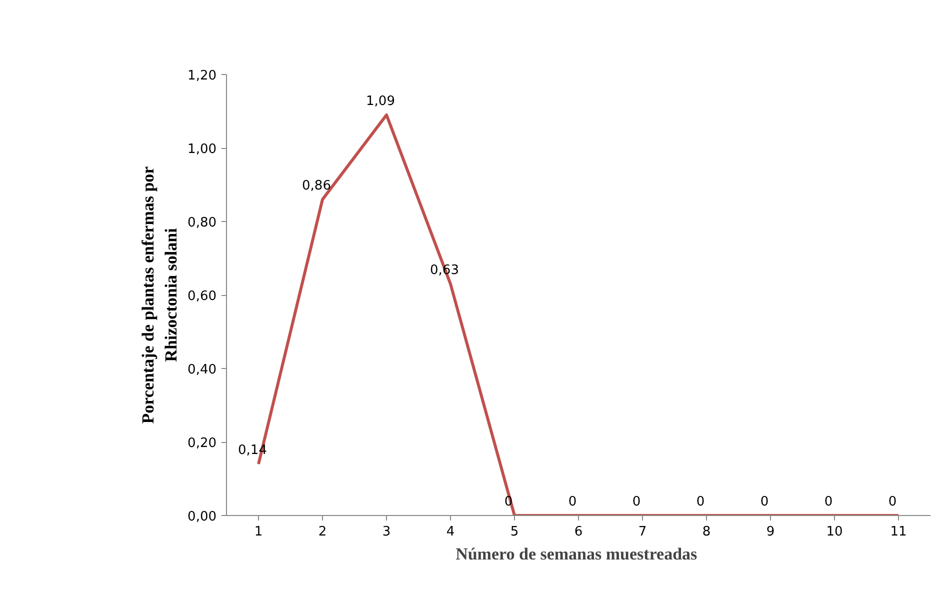 Image resolution: width=952 pixels, height=607 pixels. Describe the element at coordinates (770, 532) in the screenshot. I see `x-tick-label: 9` at that location.